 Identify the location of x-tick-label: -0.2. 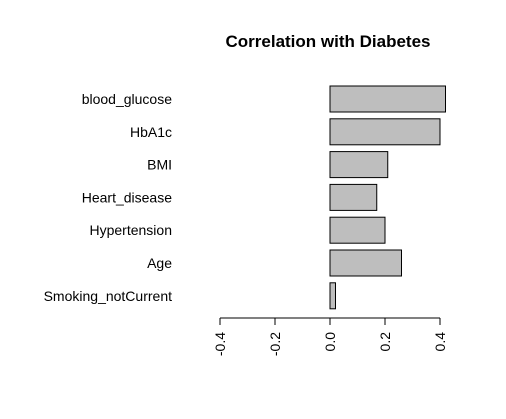
(275, 344).